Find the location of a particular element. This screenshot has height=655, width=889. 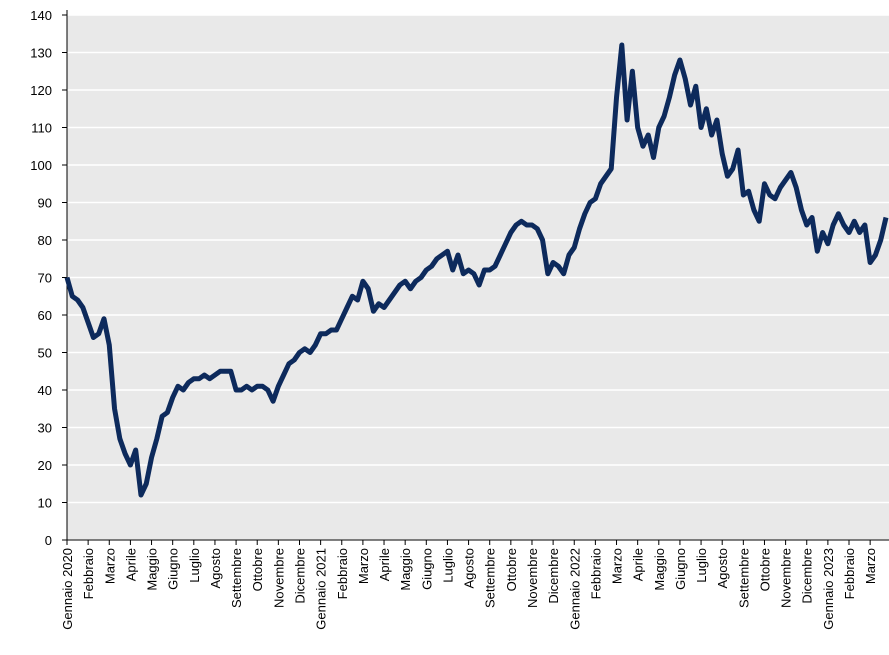

y-tick-label: 60 is located at coordinates (45, 315).